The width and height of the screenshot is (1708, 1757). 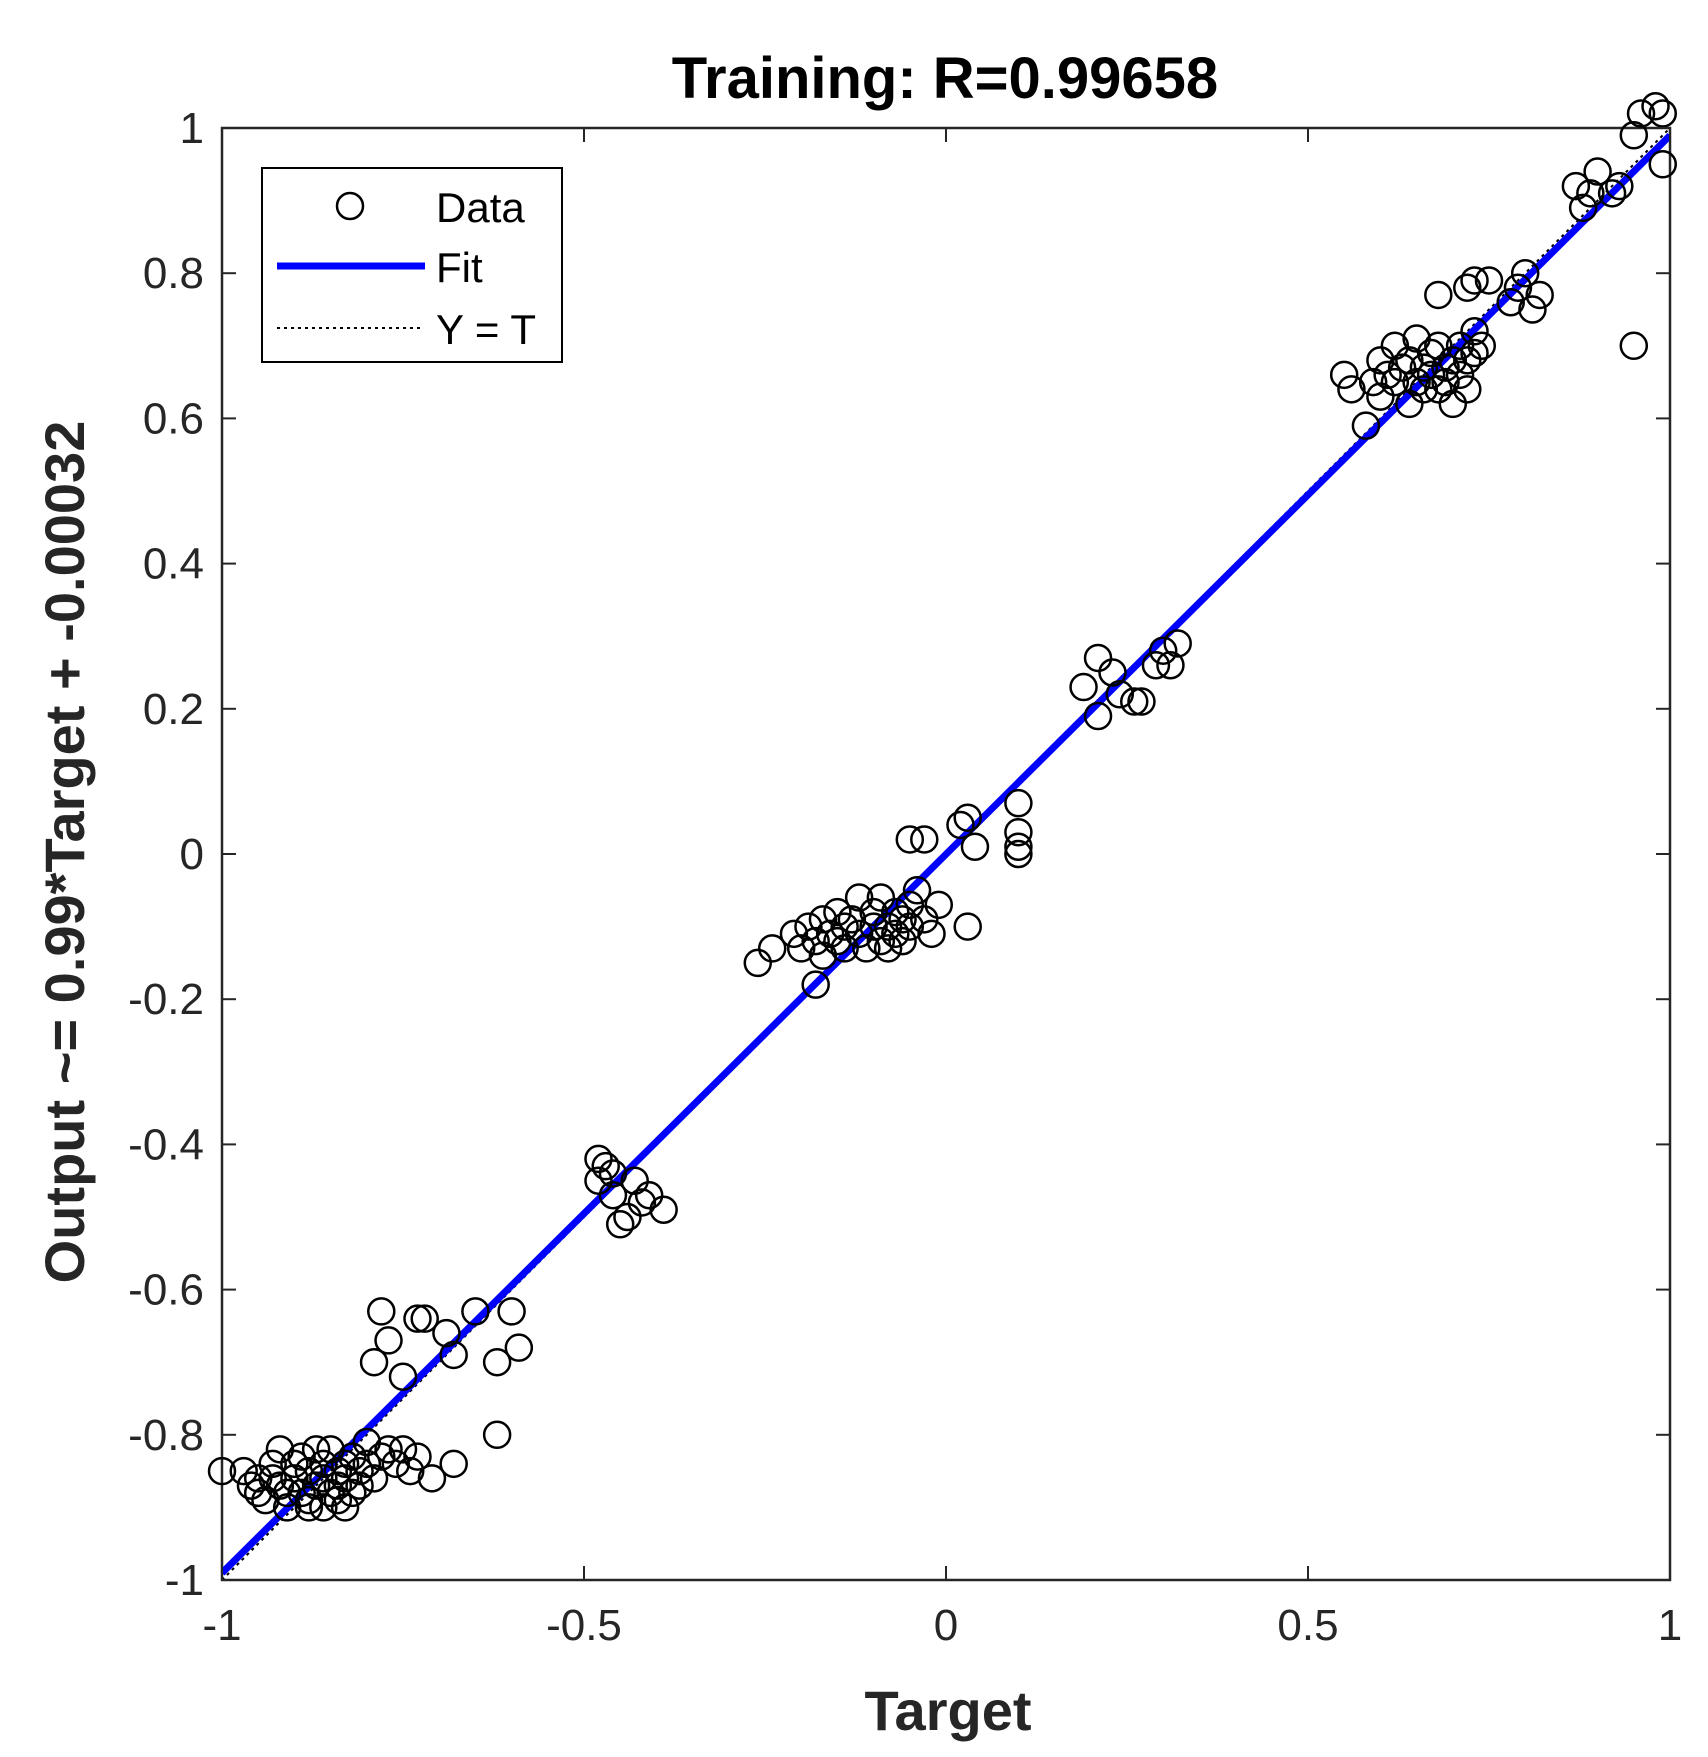 I want to click on x-tick-label: -1, so click(x=221, y=1625).